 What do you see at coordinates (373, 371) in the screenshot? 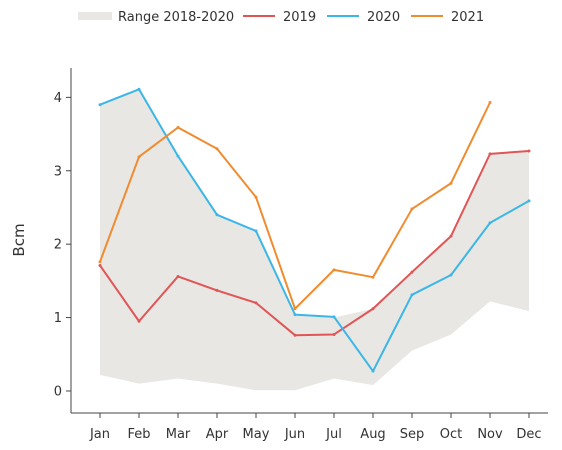
I see `data-point-2020-Aug` at bounding box center [373, 371].